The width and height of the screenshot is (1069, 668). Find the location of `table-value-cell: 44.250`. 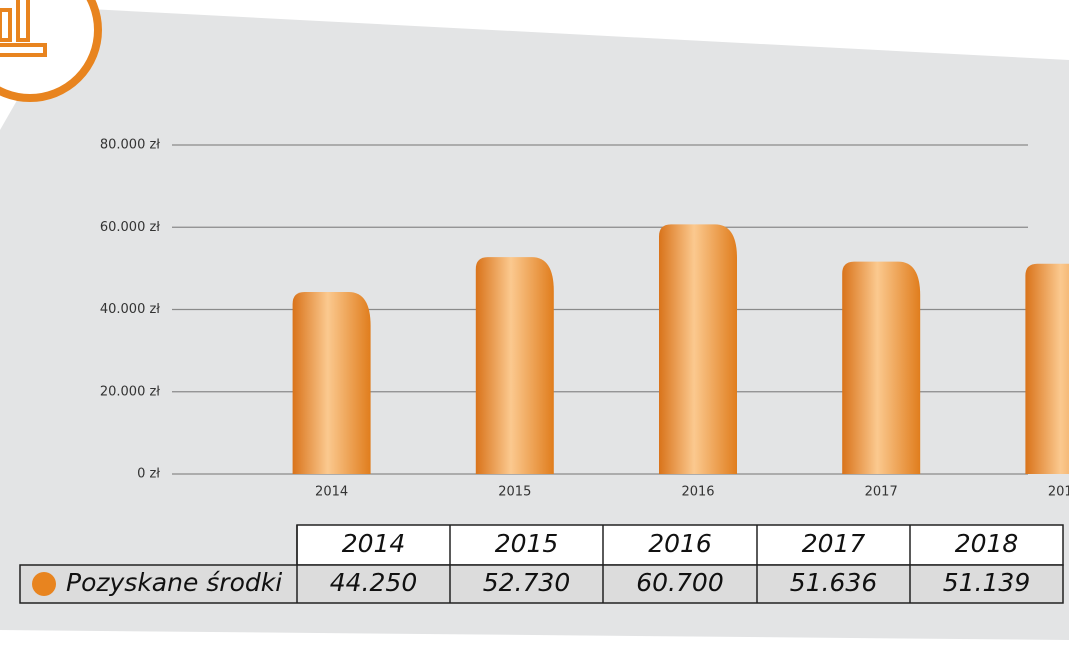

table-value-cell: 44.250 is located at coordinates (373, 582).